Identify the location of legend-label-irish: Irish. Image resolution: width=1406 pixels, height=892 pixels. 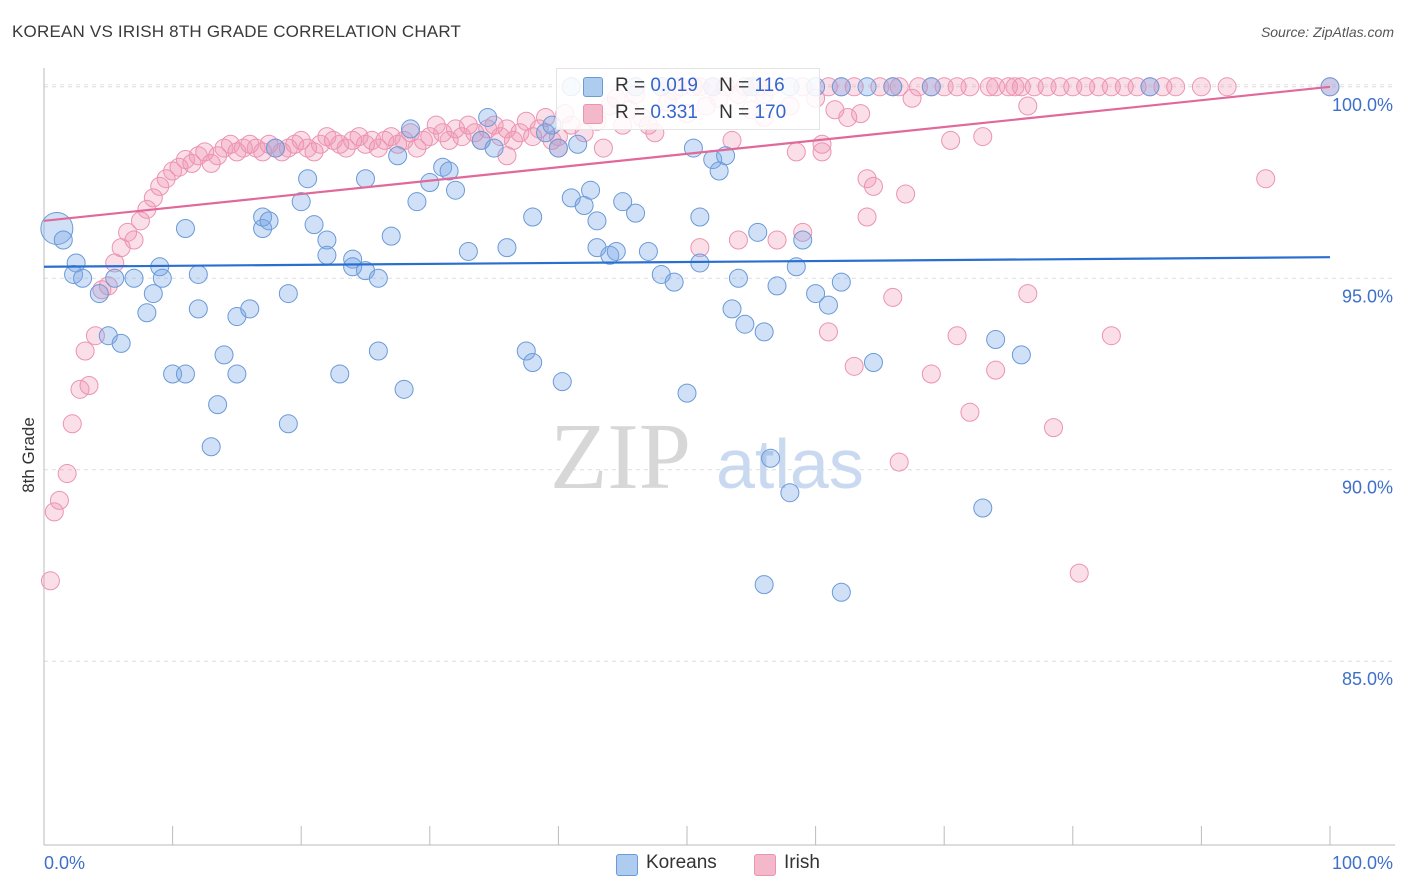
(802, 862).